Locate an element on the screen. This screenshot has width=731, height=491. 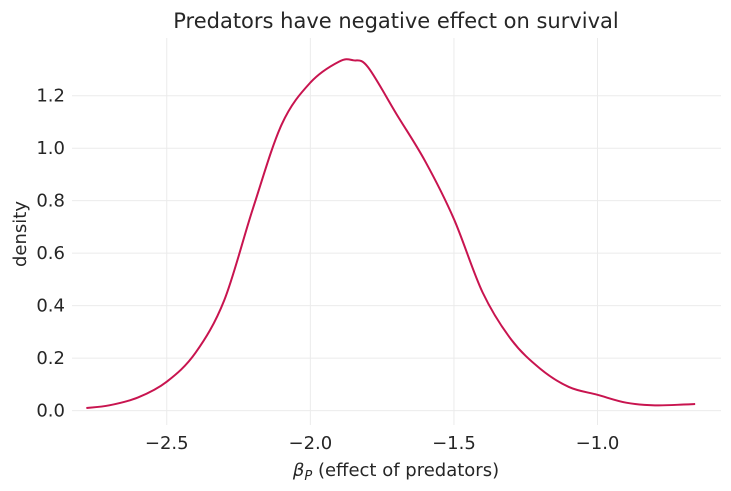
x-axis-label-symbol: β is located at coordinates (298, 470).